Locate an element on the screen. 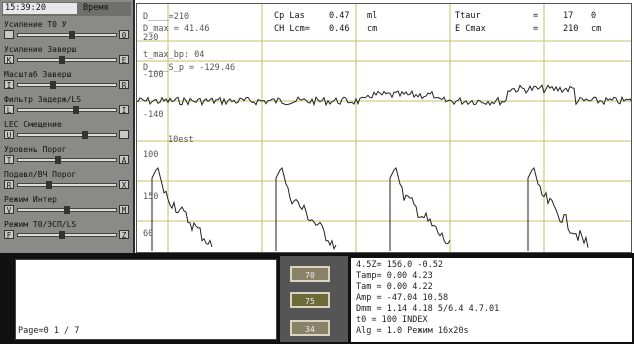  readout-line: t0 = 100 INDEX is located at coordinates (392, 320).